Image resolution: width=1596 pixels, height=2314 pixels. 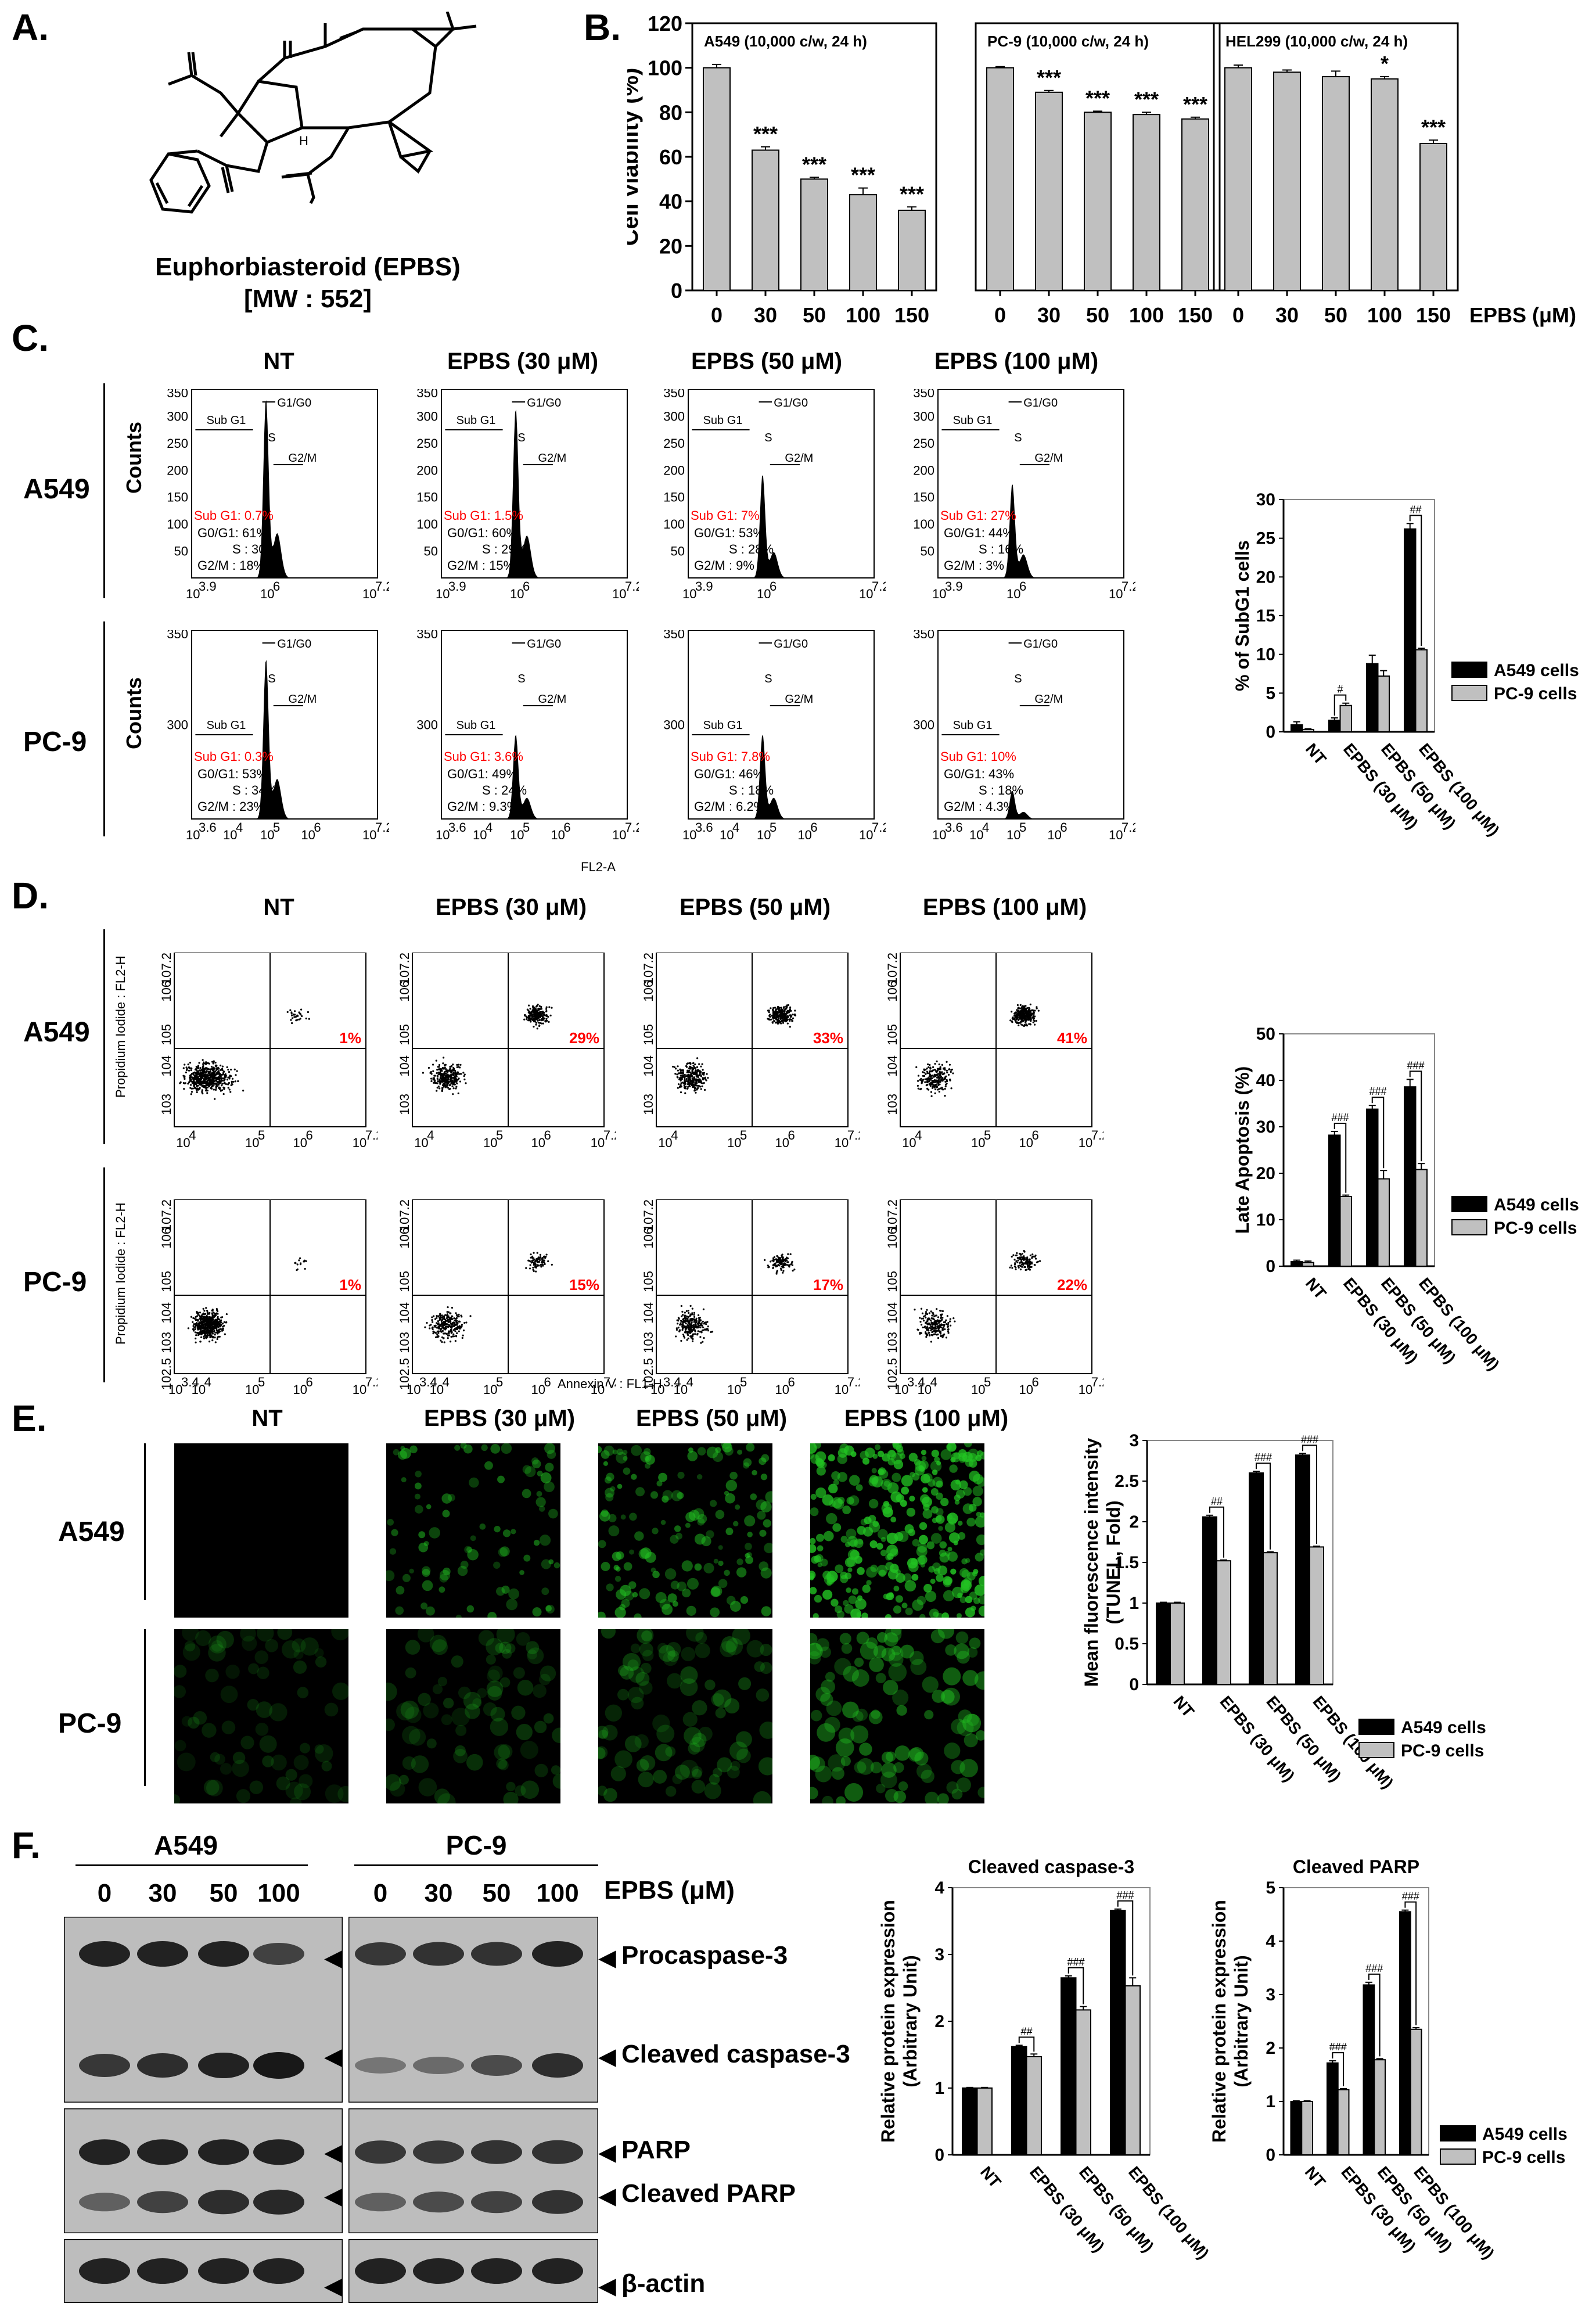 What do you see at coordinates (1265, 616) in the screenshot?
I see `ytick-label: 15` at bounding box center [1265, 616].